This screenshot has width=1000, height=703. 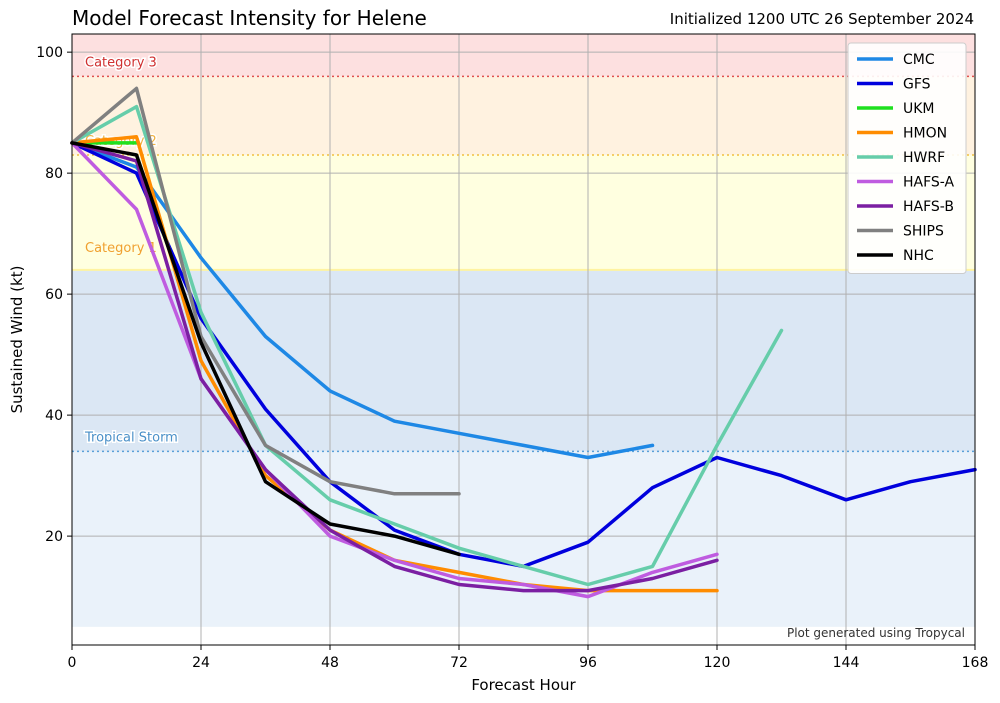 I want to click on legend: CMC GFS UKM HMON HWRF HAFS-A HAFS-B SHIPS NHC, so click(x=907, y=158).